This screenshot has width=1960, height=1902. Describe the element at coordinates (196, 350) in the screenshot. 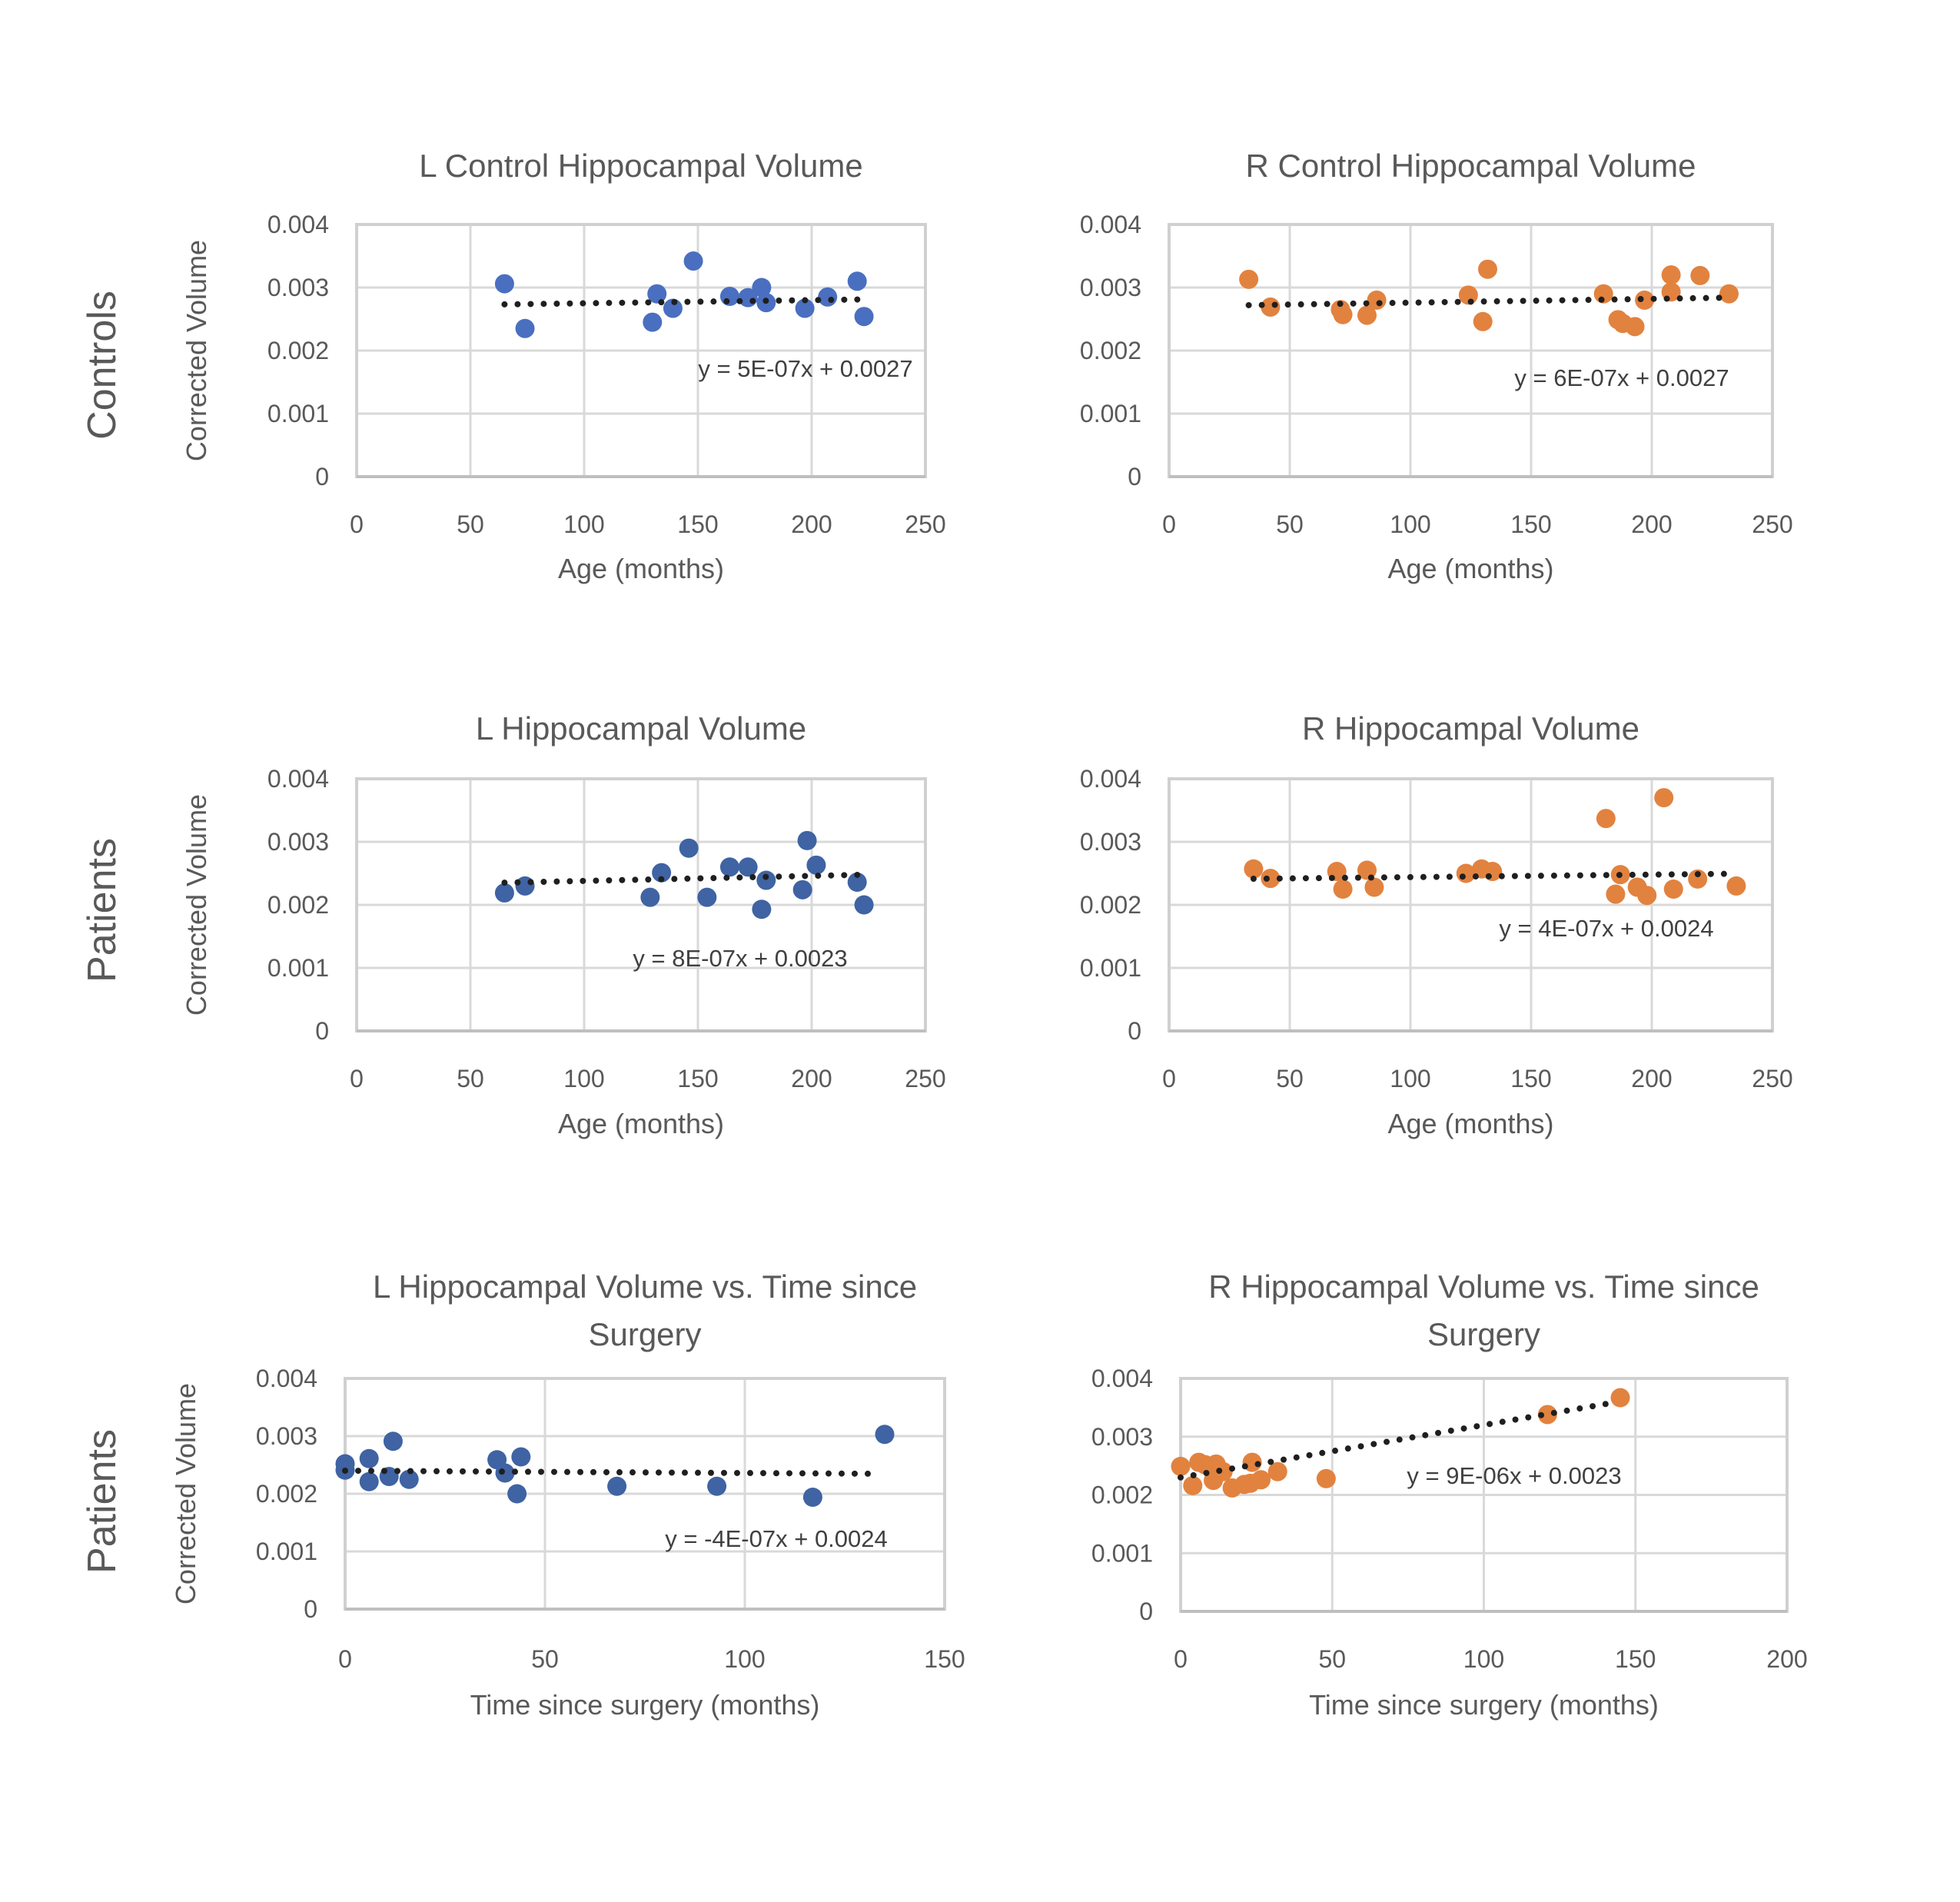

I see `y-axis-title: Corrected Volume` at that location.